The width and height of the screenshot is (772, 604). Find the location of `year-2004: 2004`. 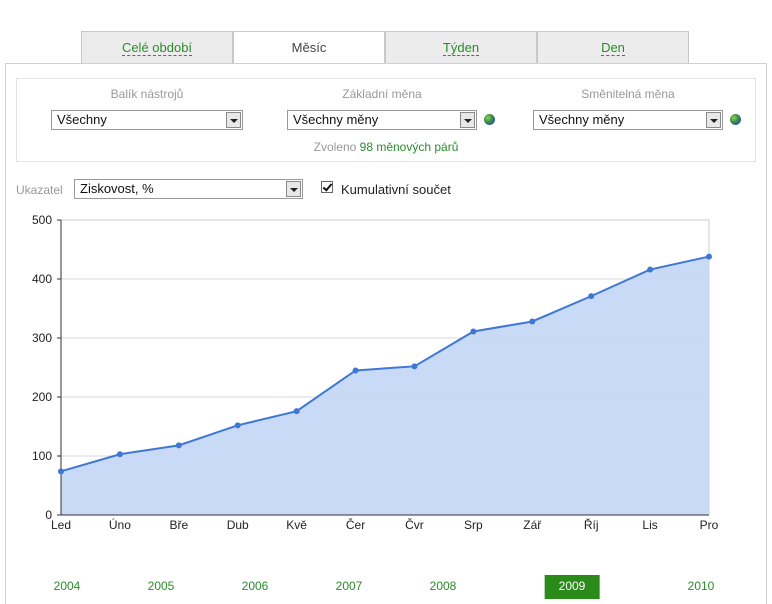

year-2004: 2004 is located at coordinates (67, 586).